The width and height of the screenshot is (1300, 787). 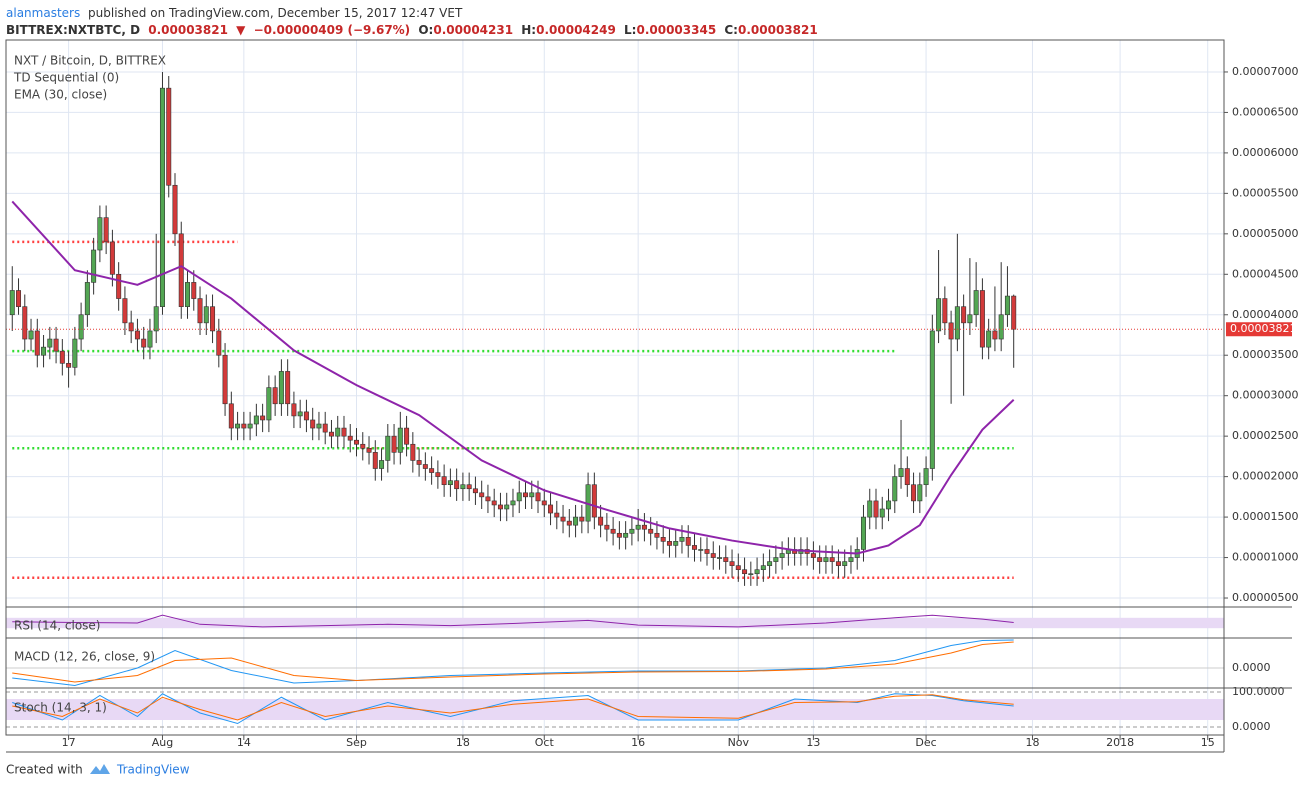 What do you see at coordinates (1208, 742) in the screenshot?
I see `x-tick-label: 15` at bounding box center [1208, 742].